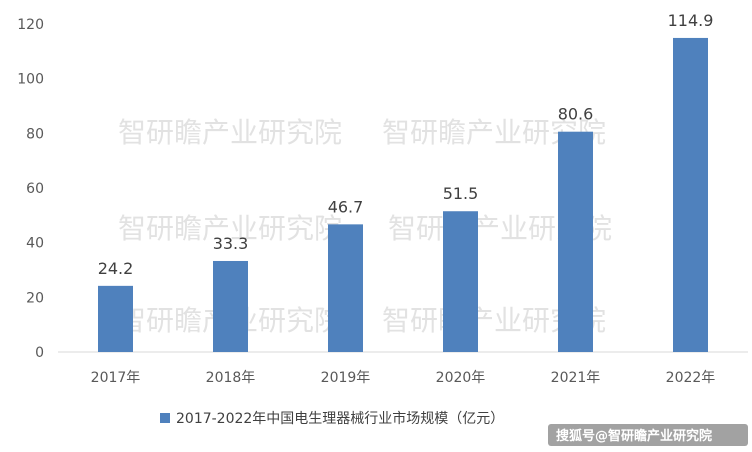 The height and width of the screenshot is (452, 752). Describe the element at coordinates (116, 378) in the screenshot. I see `x-tick-label: 2017年` at that location.